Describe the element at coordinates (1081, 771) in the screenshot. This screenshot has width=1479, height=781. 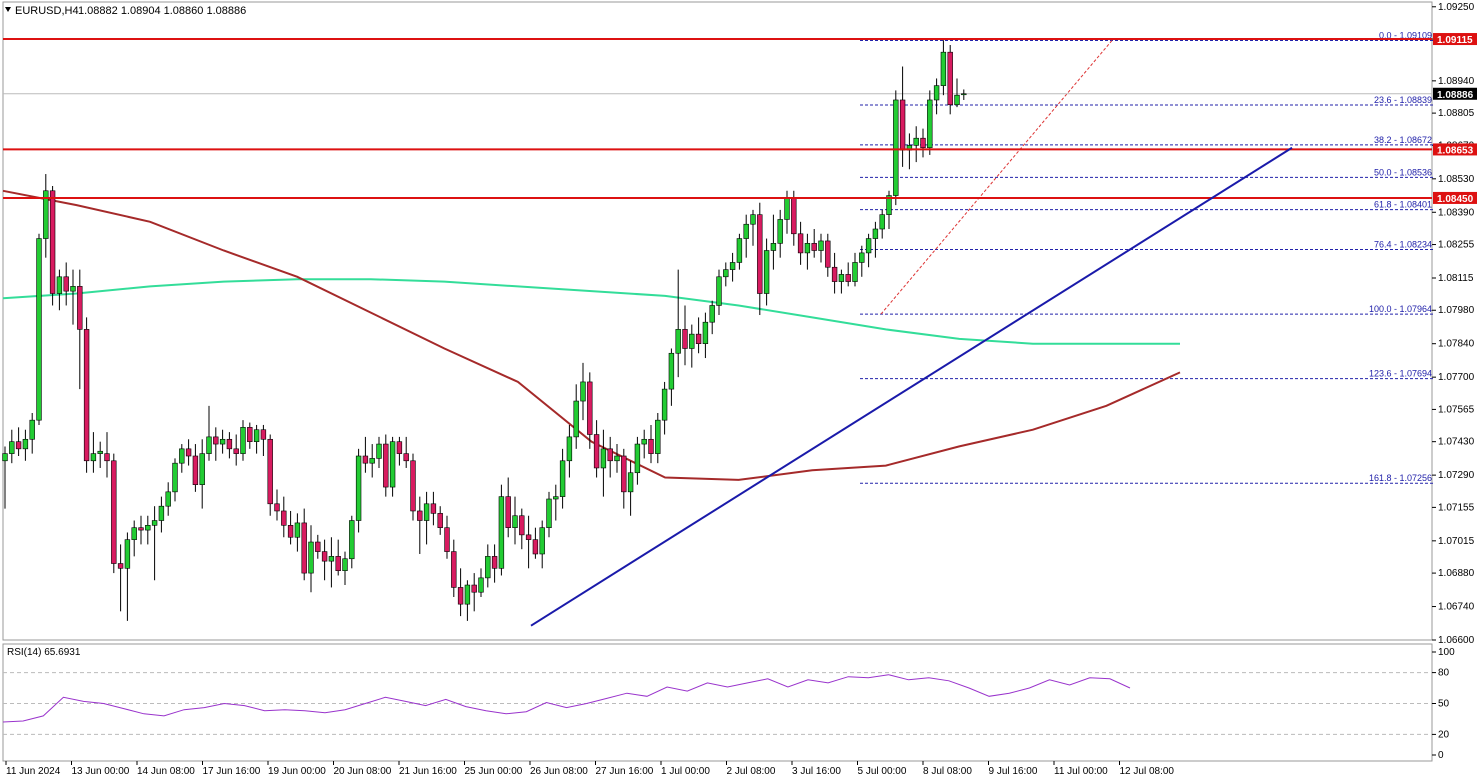
I see `time-tick-label: 11 Jul 00:00` at that location.